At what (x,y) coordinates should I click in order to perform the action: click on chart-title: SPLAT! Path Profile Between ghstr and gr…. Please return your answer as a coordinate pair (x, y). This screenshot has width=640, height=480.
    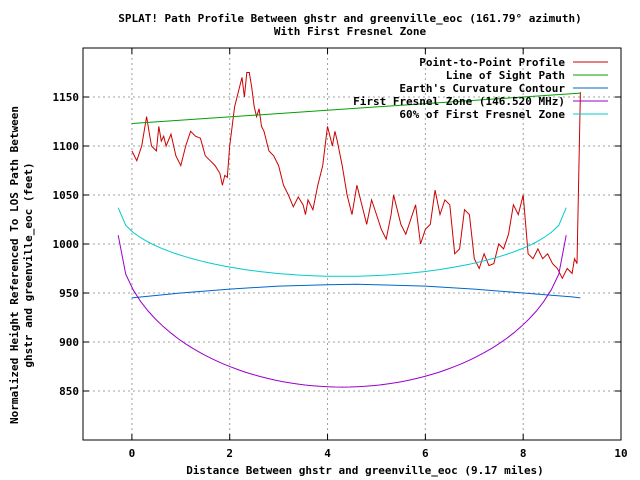
    Looking at the image, I should click on (350, 18).